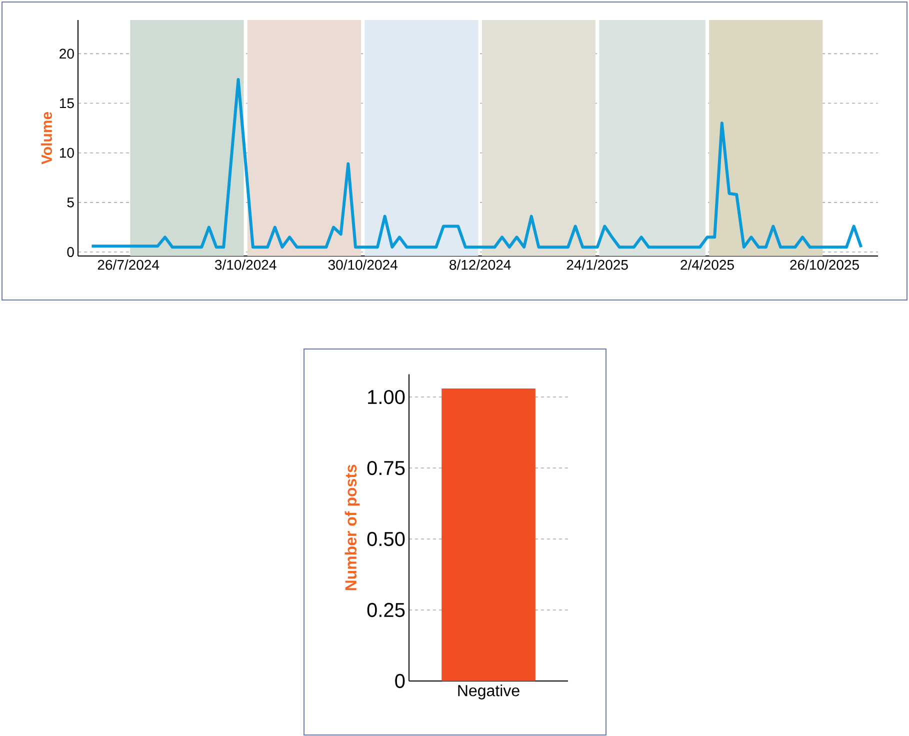 Image resolution: width=909 pixels, height=736 pixels. What do you see at coordinates (489, 692) in the screenshot?
I see `x-tick-label: Negative` at bounding box center [489, 692].